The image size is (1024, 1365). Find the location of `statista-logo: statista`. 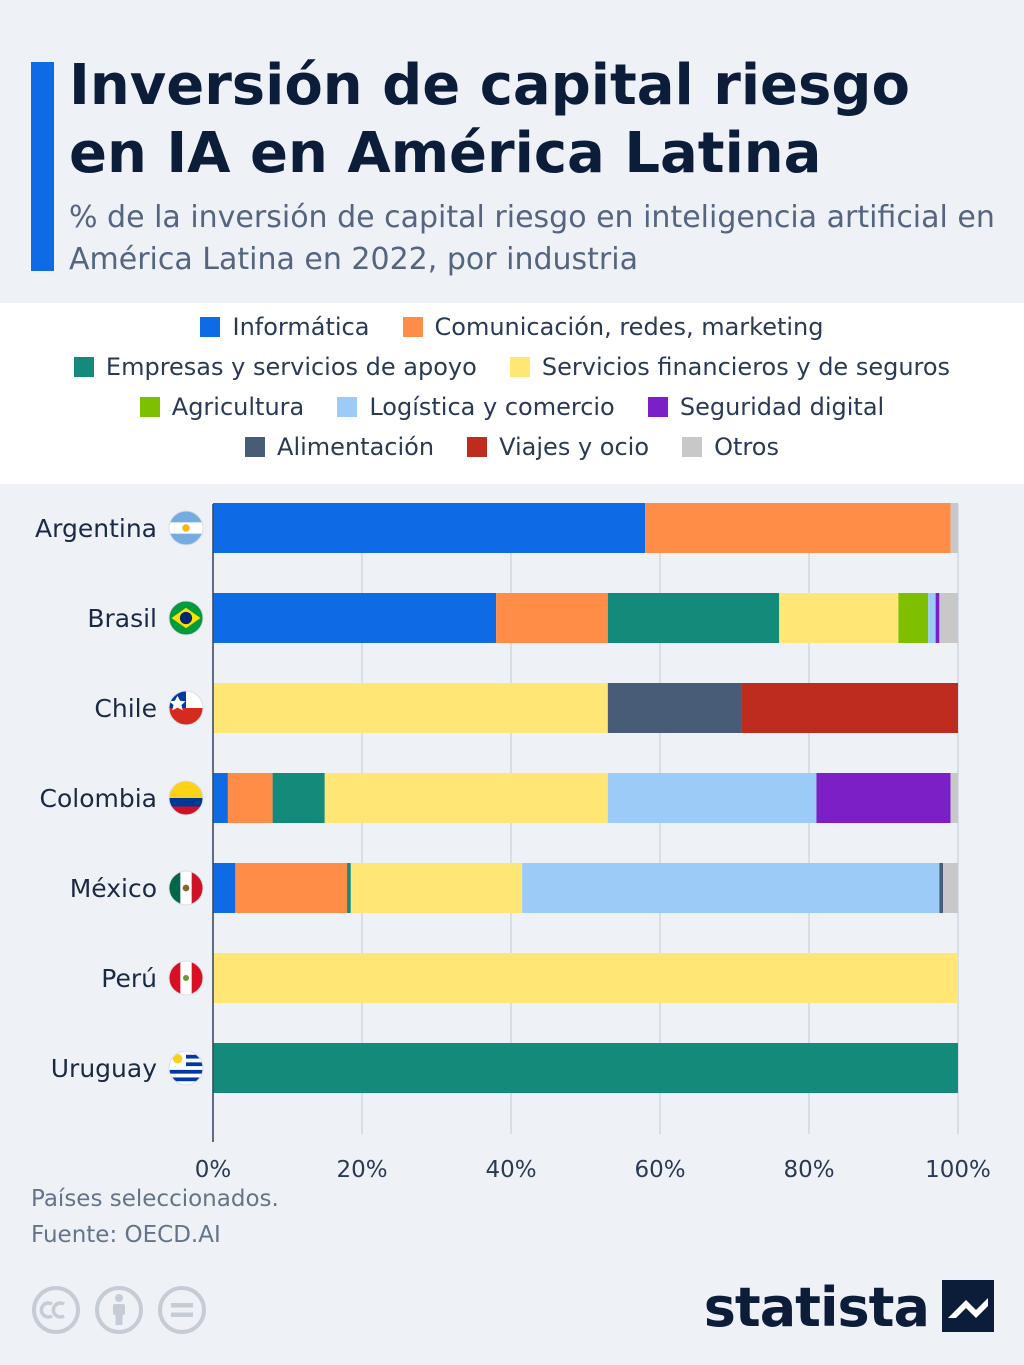

statista-logo: statista is located at coordinates (849, 1308).